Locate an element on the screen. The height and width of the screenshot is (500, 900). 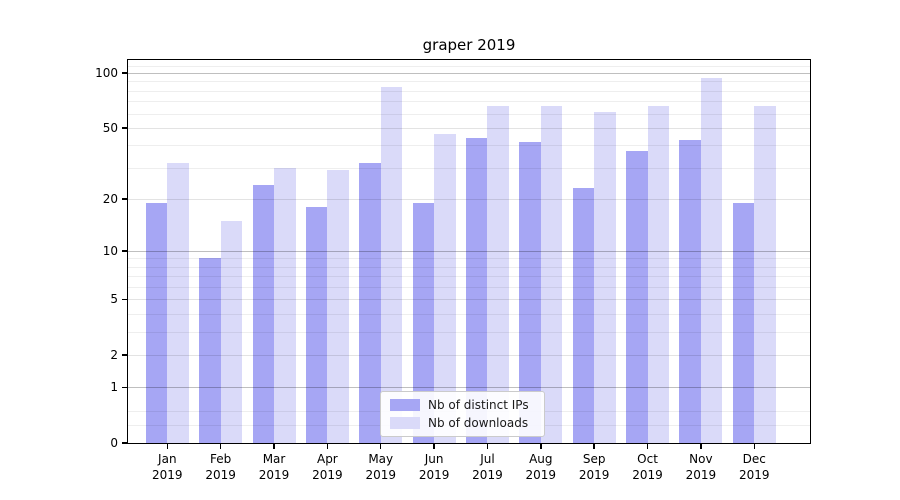
x-tick-label-month: Jan is located at coordinates (167, 459).